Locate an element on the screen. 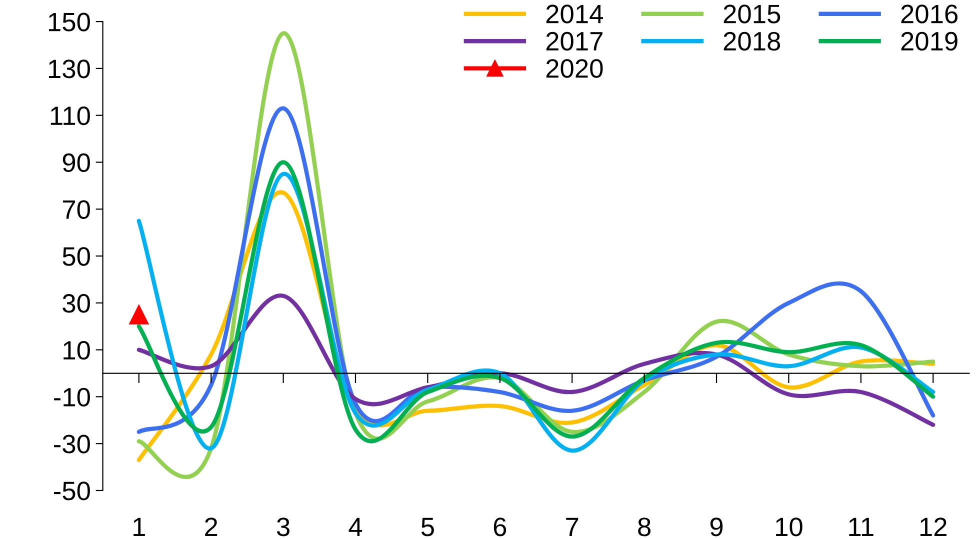 This screenshot has height=539, width=979. x-tick-label: 8 is located at coordinates (644, 527).